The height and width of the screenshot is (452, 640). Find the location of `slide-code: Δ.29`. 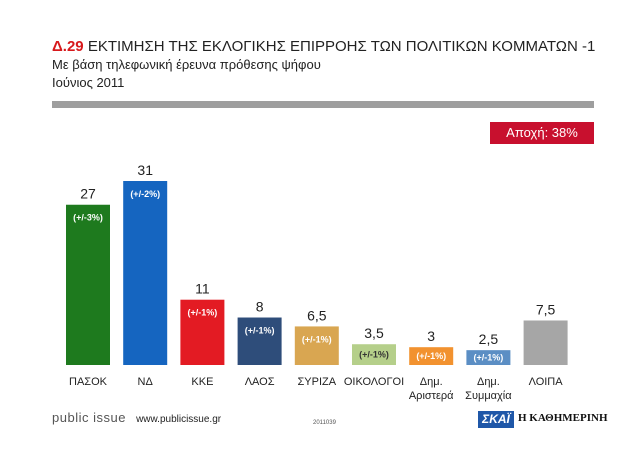

slide-code: Δ.29 is located at coordinates (68, 46).